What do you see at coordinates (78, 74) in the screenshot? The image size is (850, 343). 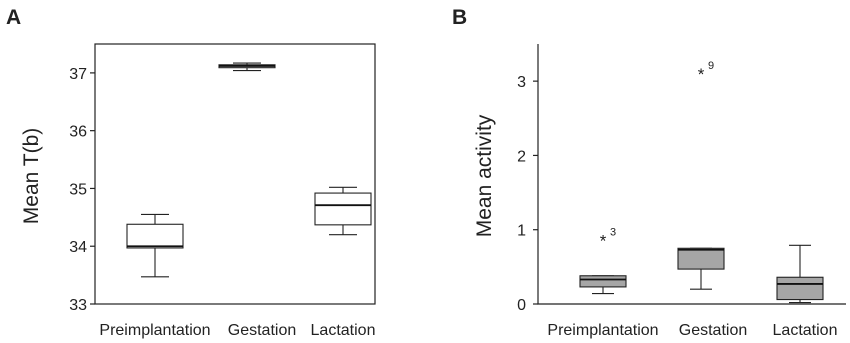 I see `y-tick-label: 37` at bounding box center [78, 74].